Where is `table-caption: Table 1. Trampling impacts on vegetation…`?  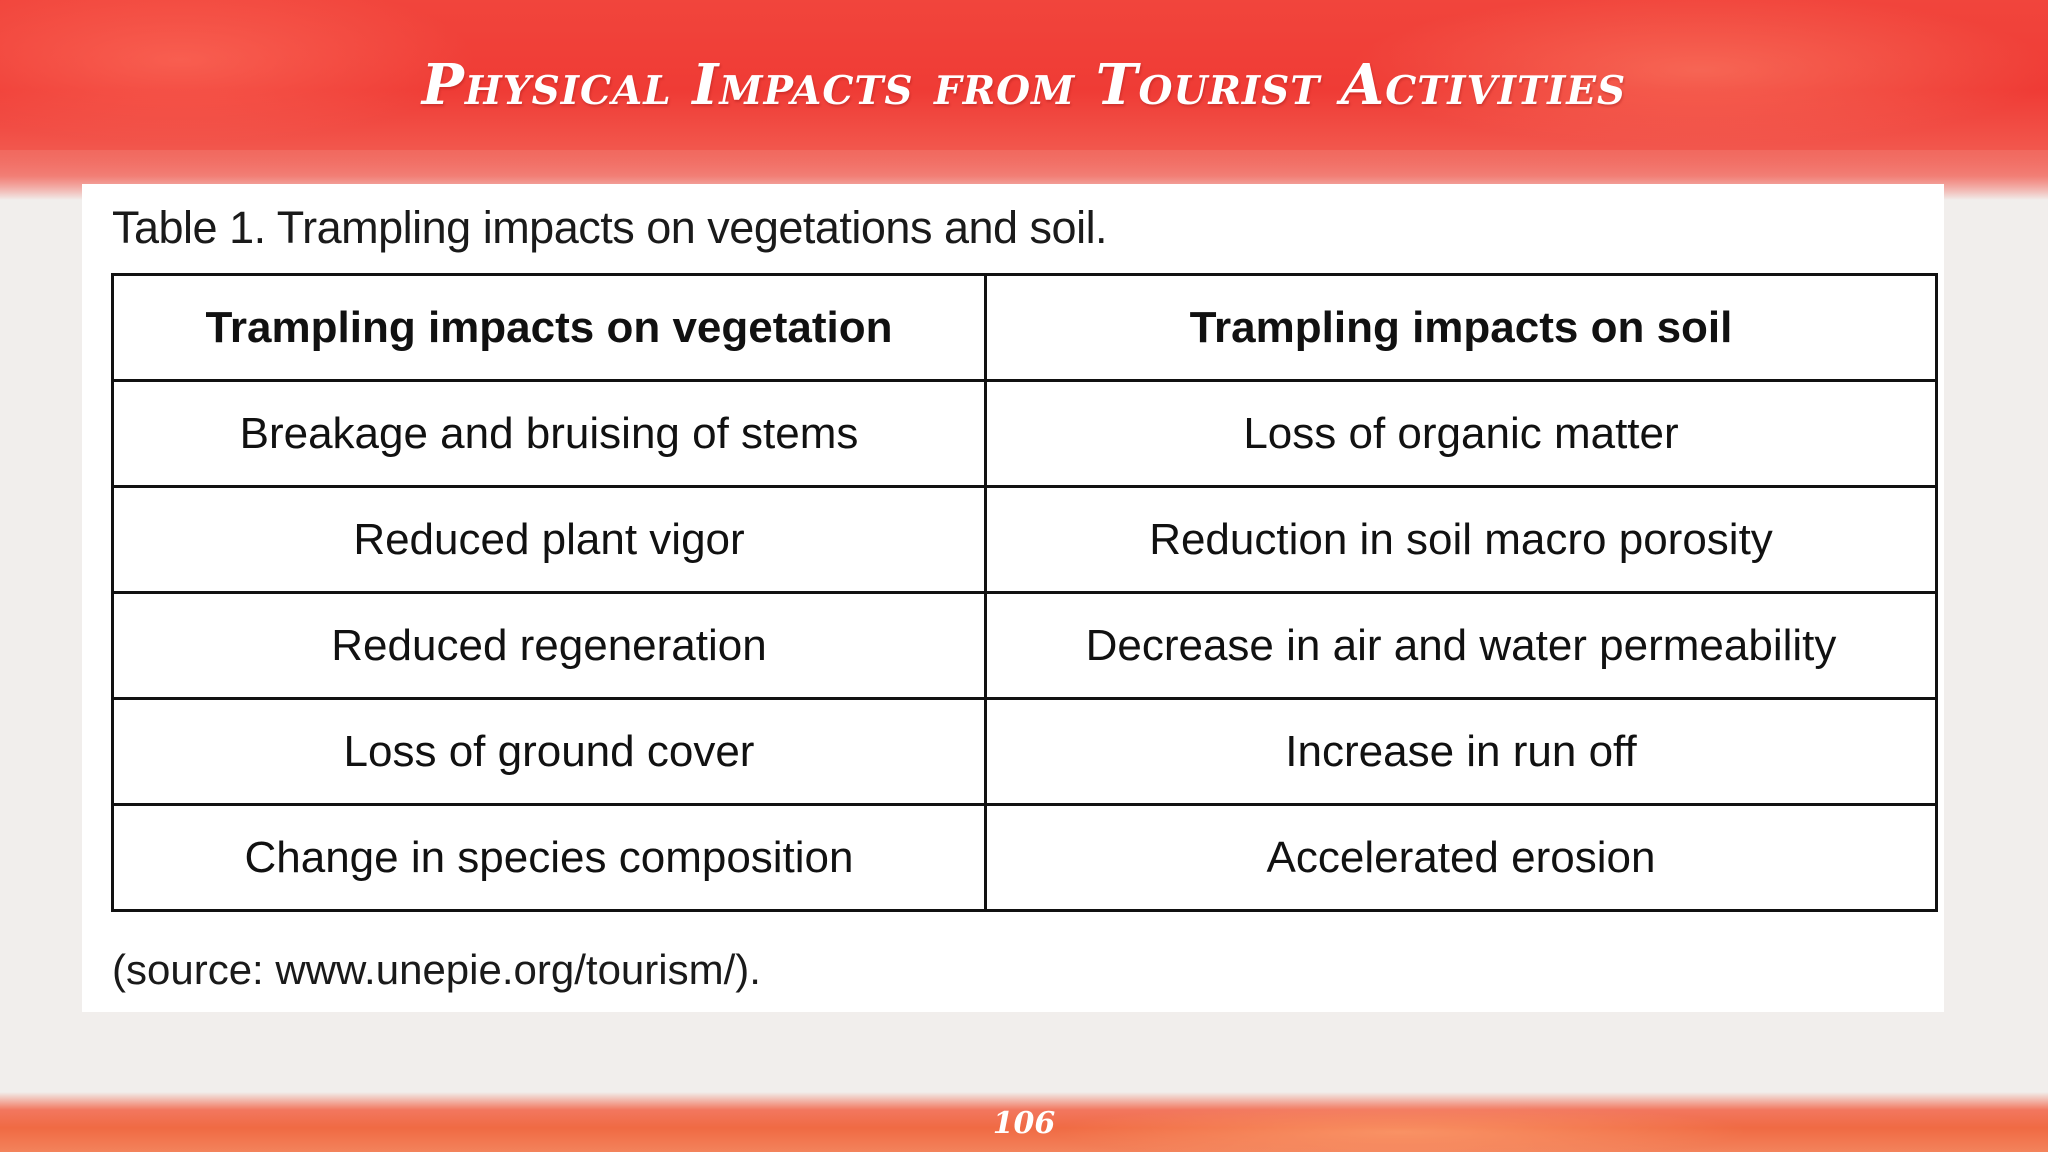
table-caption: Table 1. Trampling impacts on vegetation… is located at coordinates (610, 227).